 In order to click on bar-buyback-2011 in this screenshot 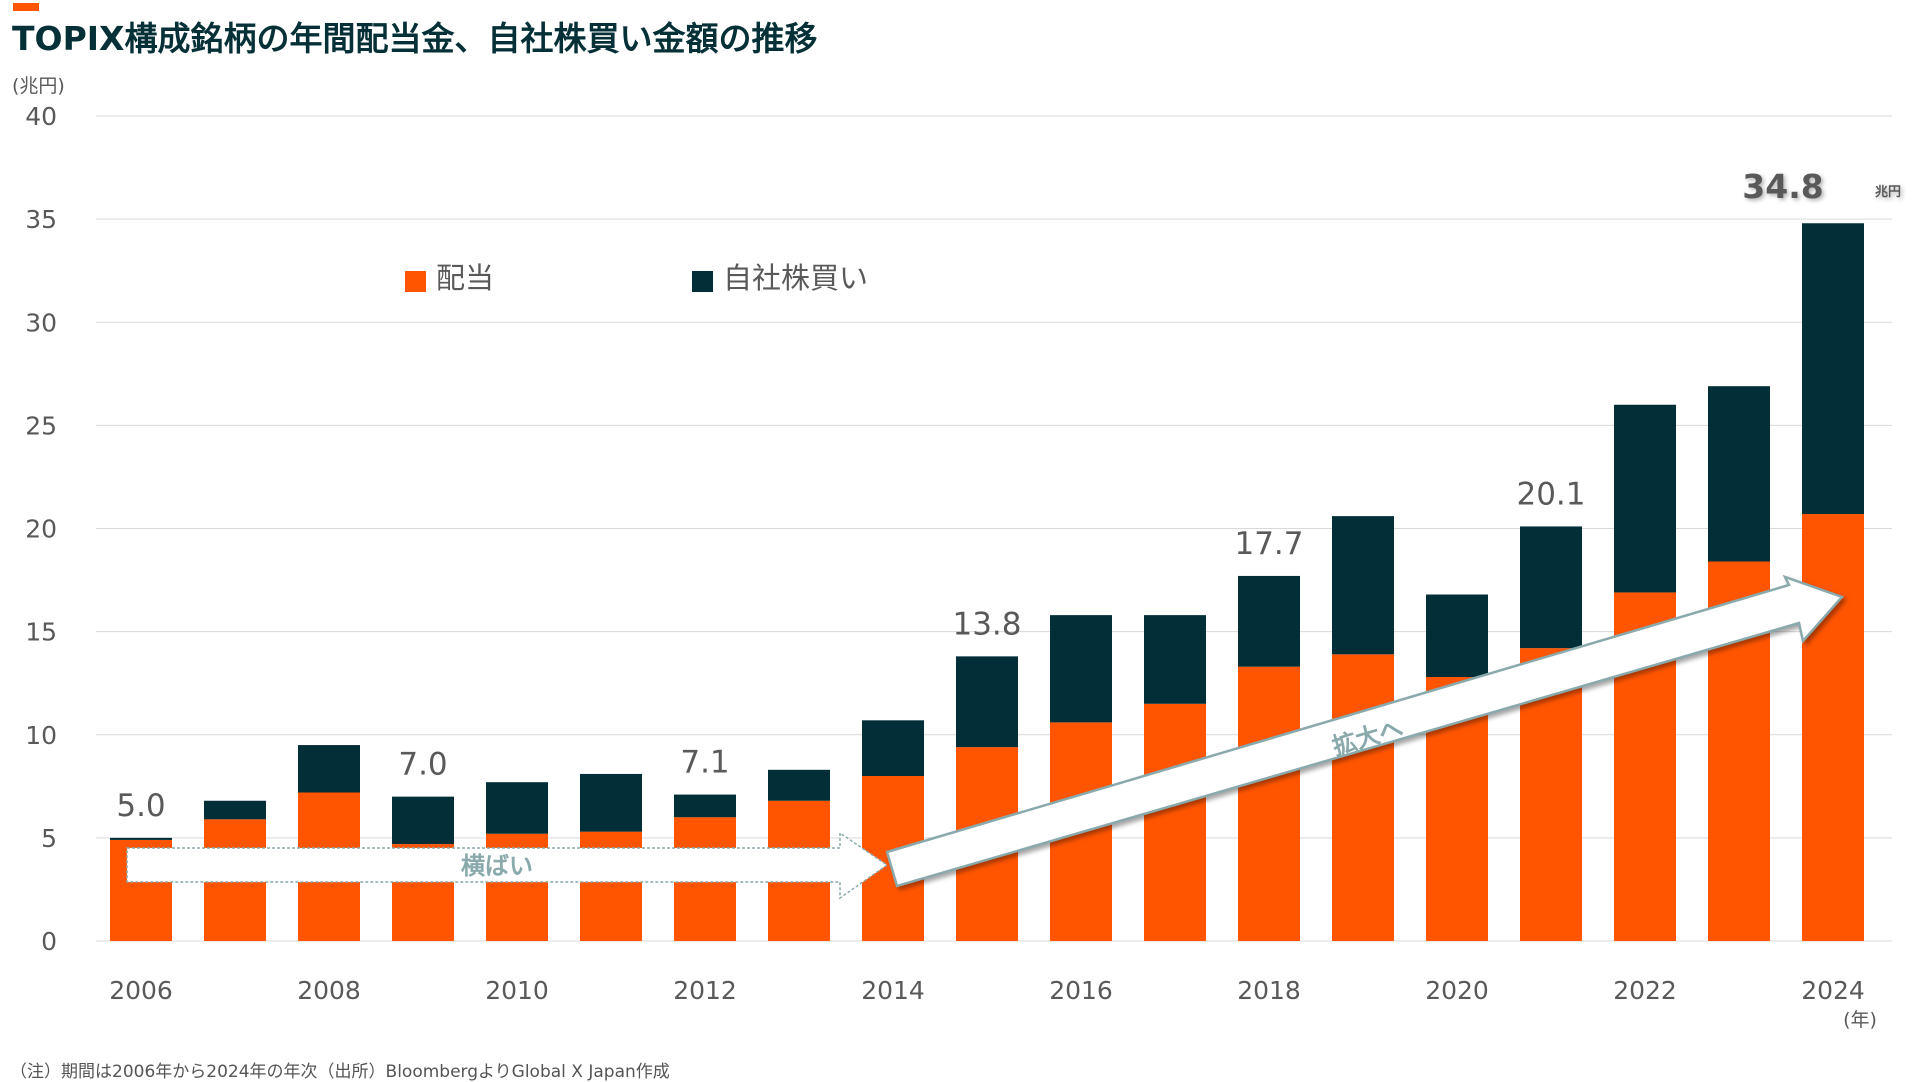, I will do `click(611, 802)`.